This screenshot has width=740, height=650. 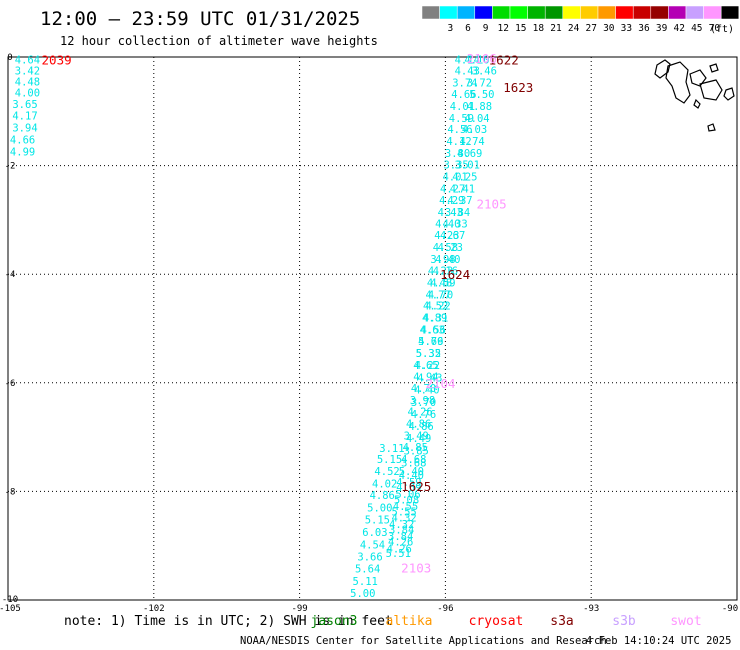 I want to click on wave-height-value: 3.66, so click(x=369, y=558).